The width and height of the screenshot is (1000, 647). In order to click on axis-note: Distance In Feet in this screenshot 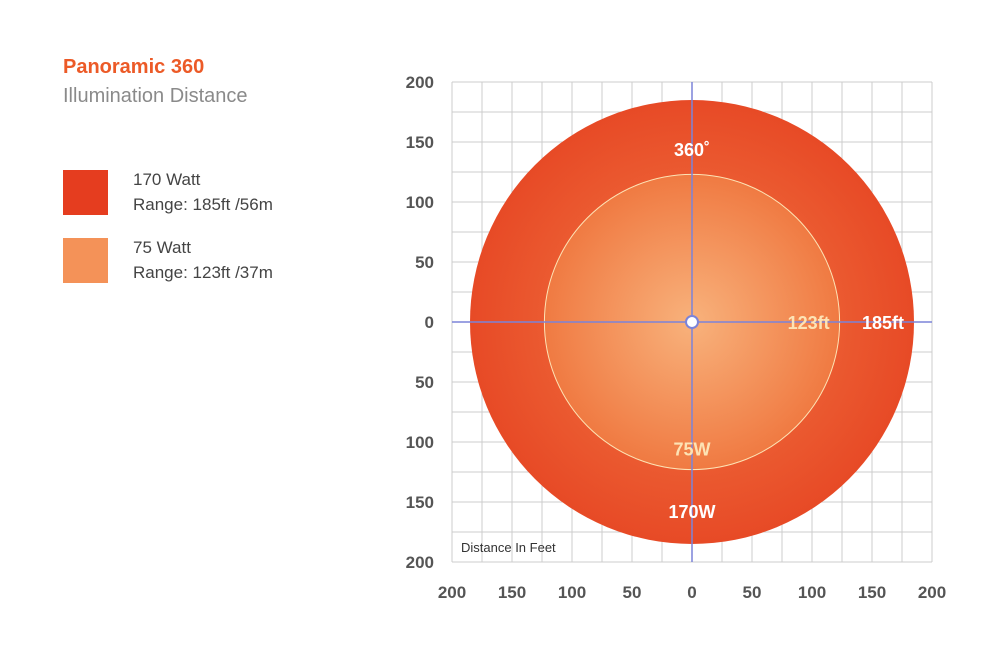, I will do `click(508, 547)`.